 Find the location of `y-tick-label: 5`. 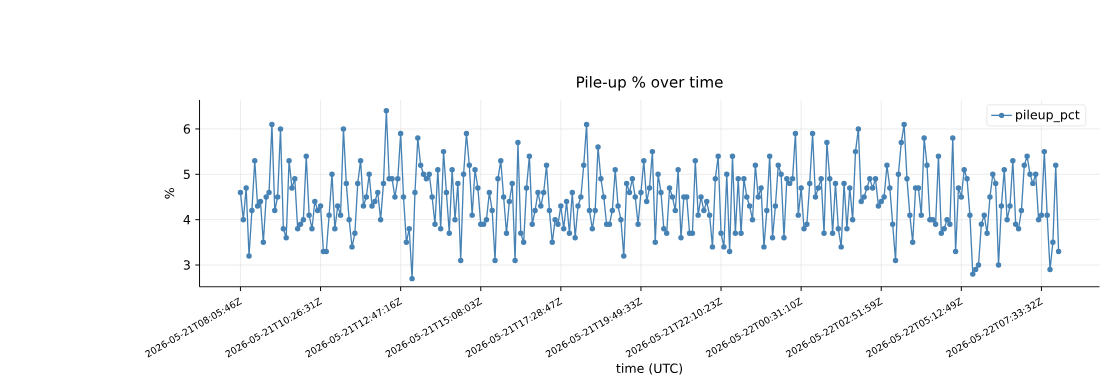

y-tick-label: 5 is located at coordinates (186, 174).